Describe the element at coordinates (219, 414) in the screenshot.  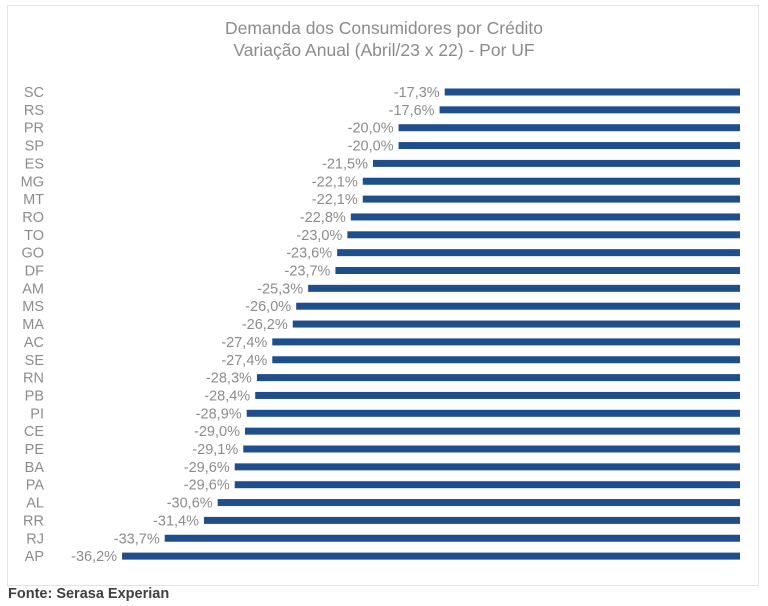
I see `data-label: -28,9%` at that location.